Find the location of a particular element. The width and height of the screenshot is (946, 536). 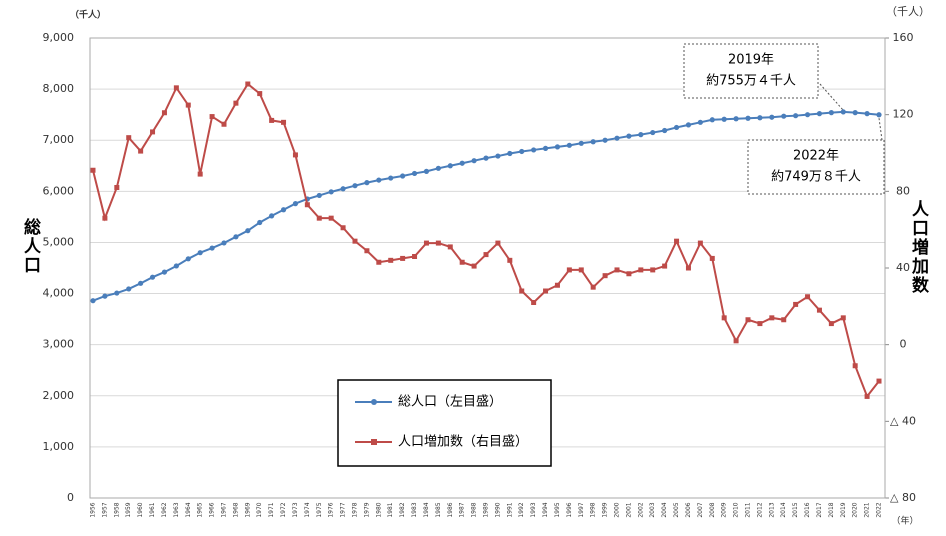

x-tick-label: 1985 is located at coordinates (438, 509).